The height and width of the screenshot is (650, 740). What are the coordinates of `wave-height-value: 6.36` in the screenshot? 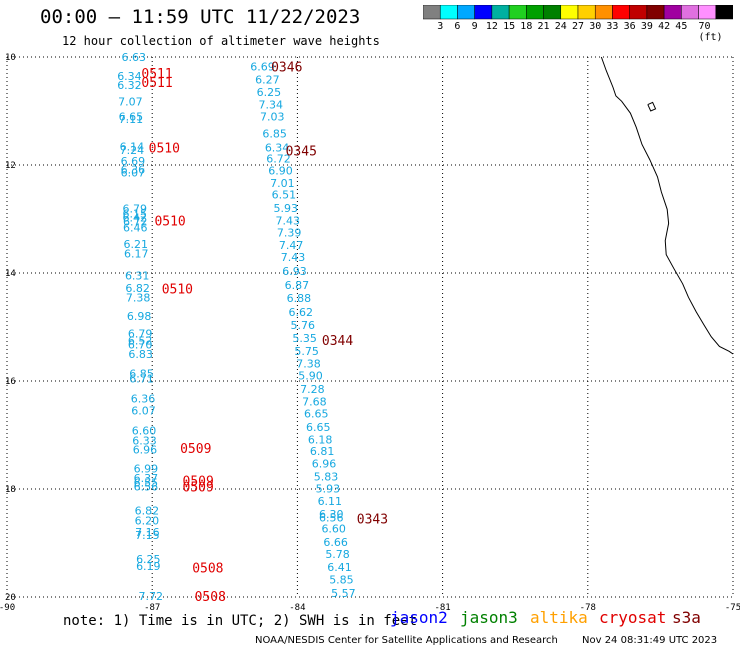 It's located at (133, 169).